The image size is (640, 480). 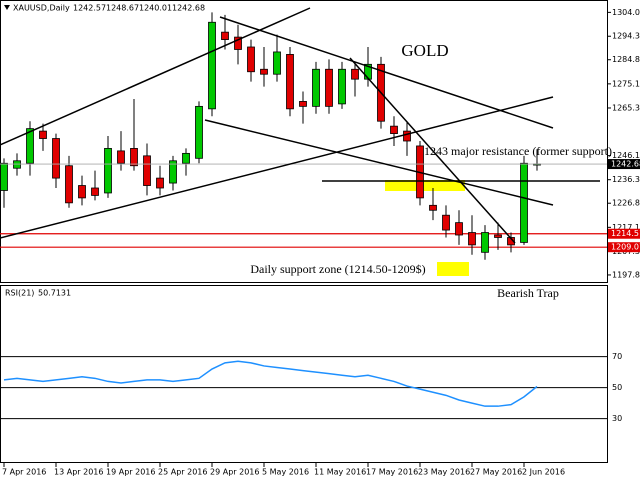 I want to click on y-tick-label: 1284.85, so click(x=626, y=59).